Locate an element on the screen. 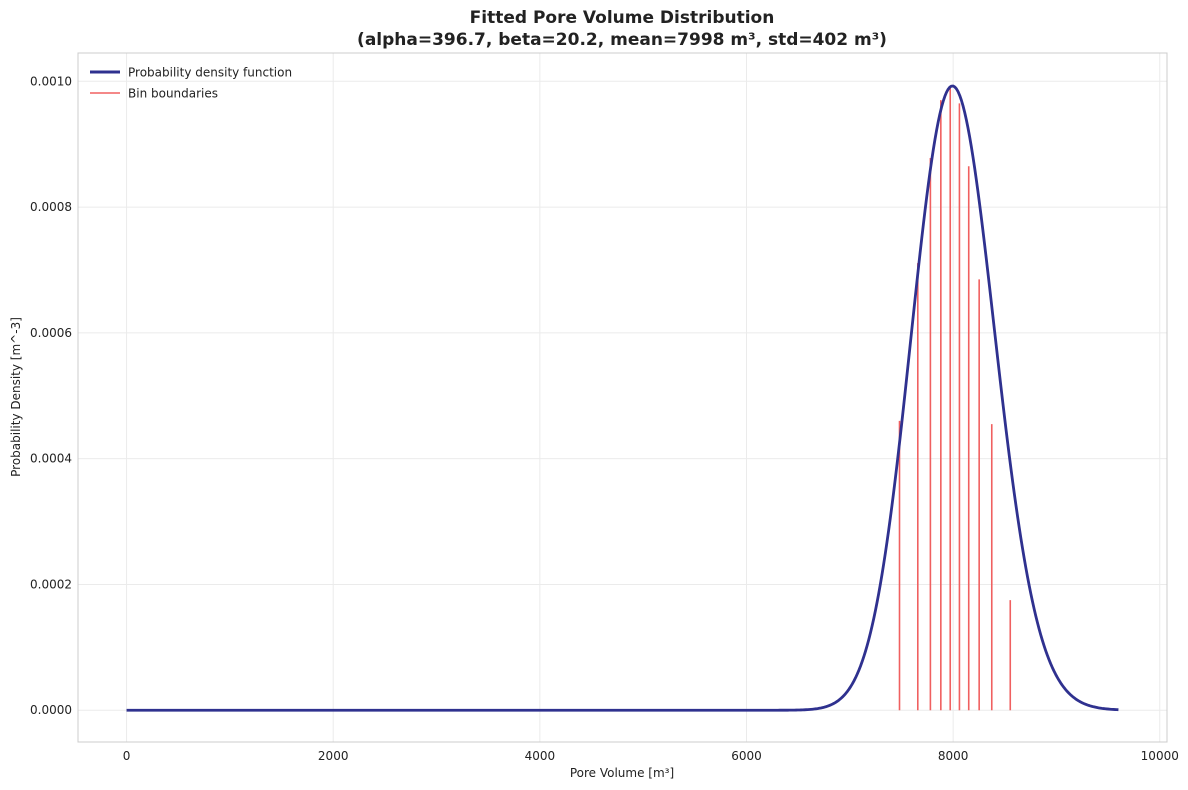 Image resolution: width=1188 pixels, height=790 pixels. y-tick-label: 0.0010 is located at coordinates (51, 81).